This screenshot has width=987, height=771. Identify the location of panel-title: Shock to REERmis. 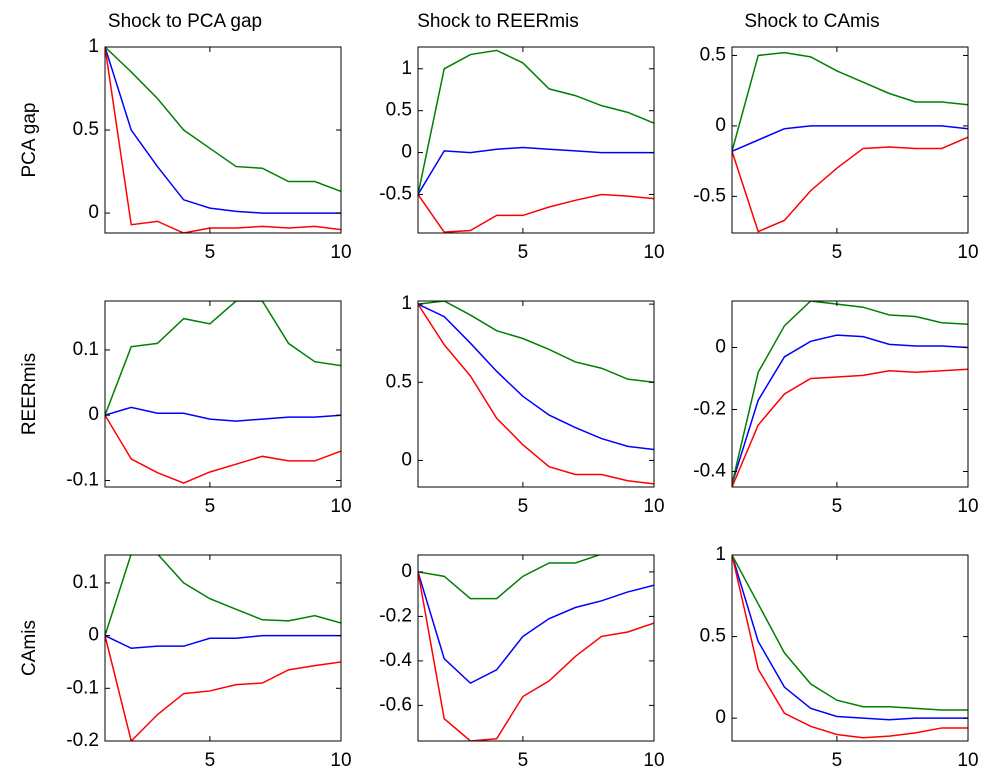
(498, 21).